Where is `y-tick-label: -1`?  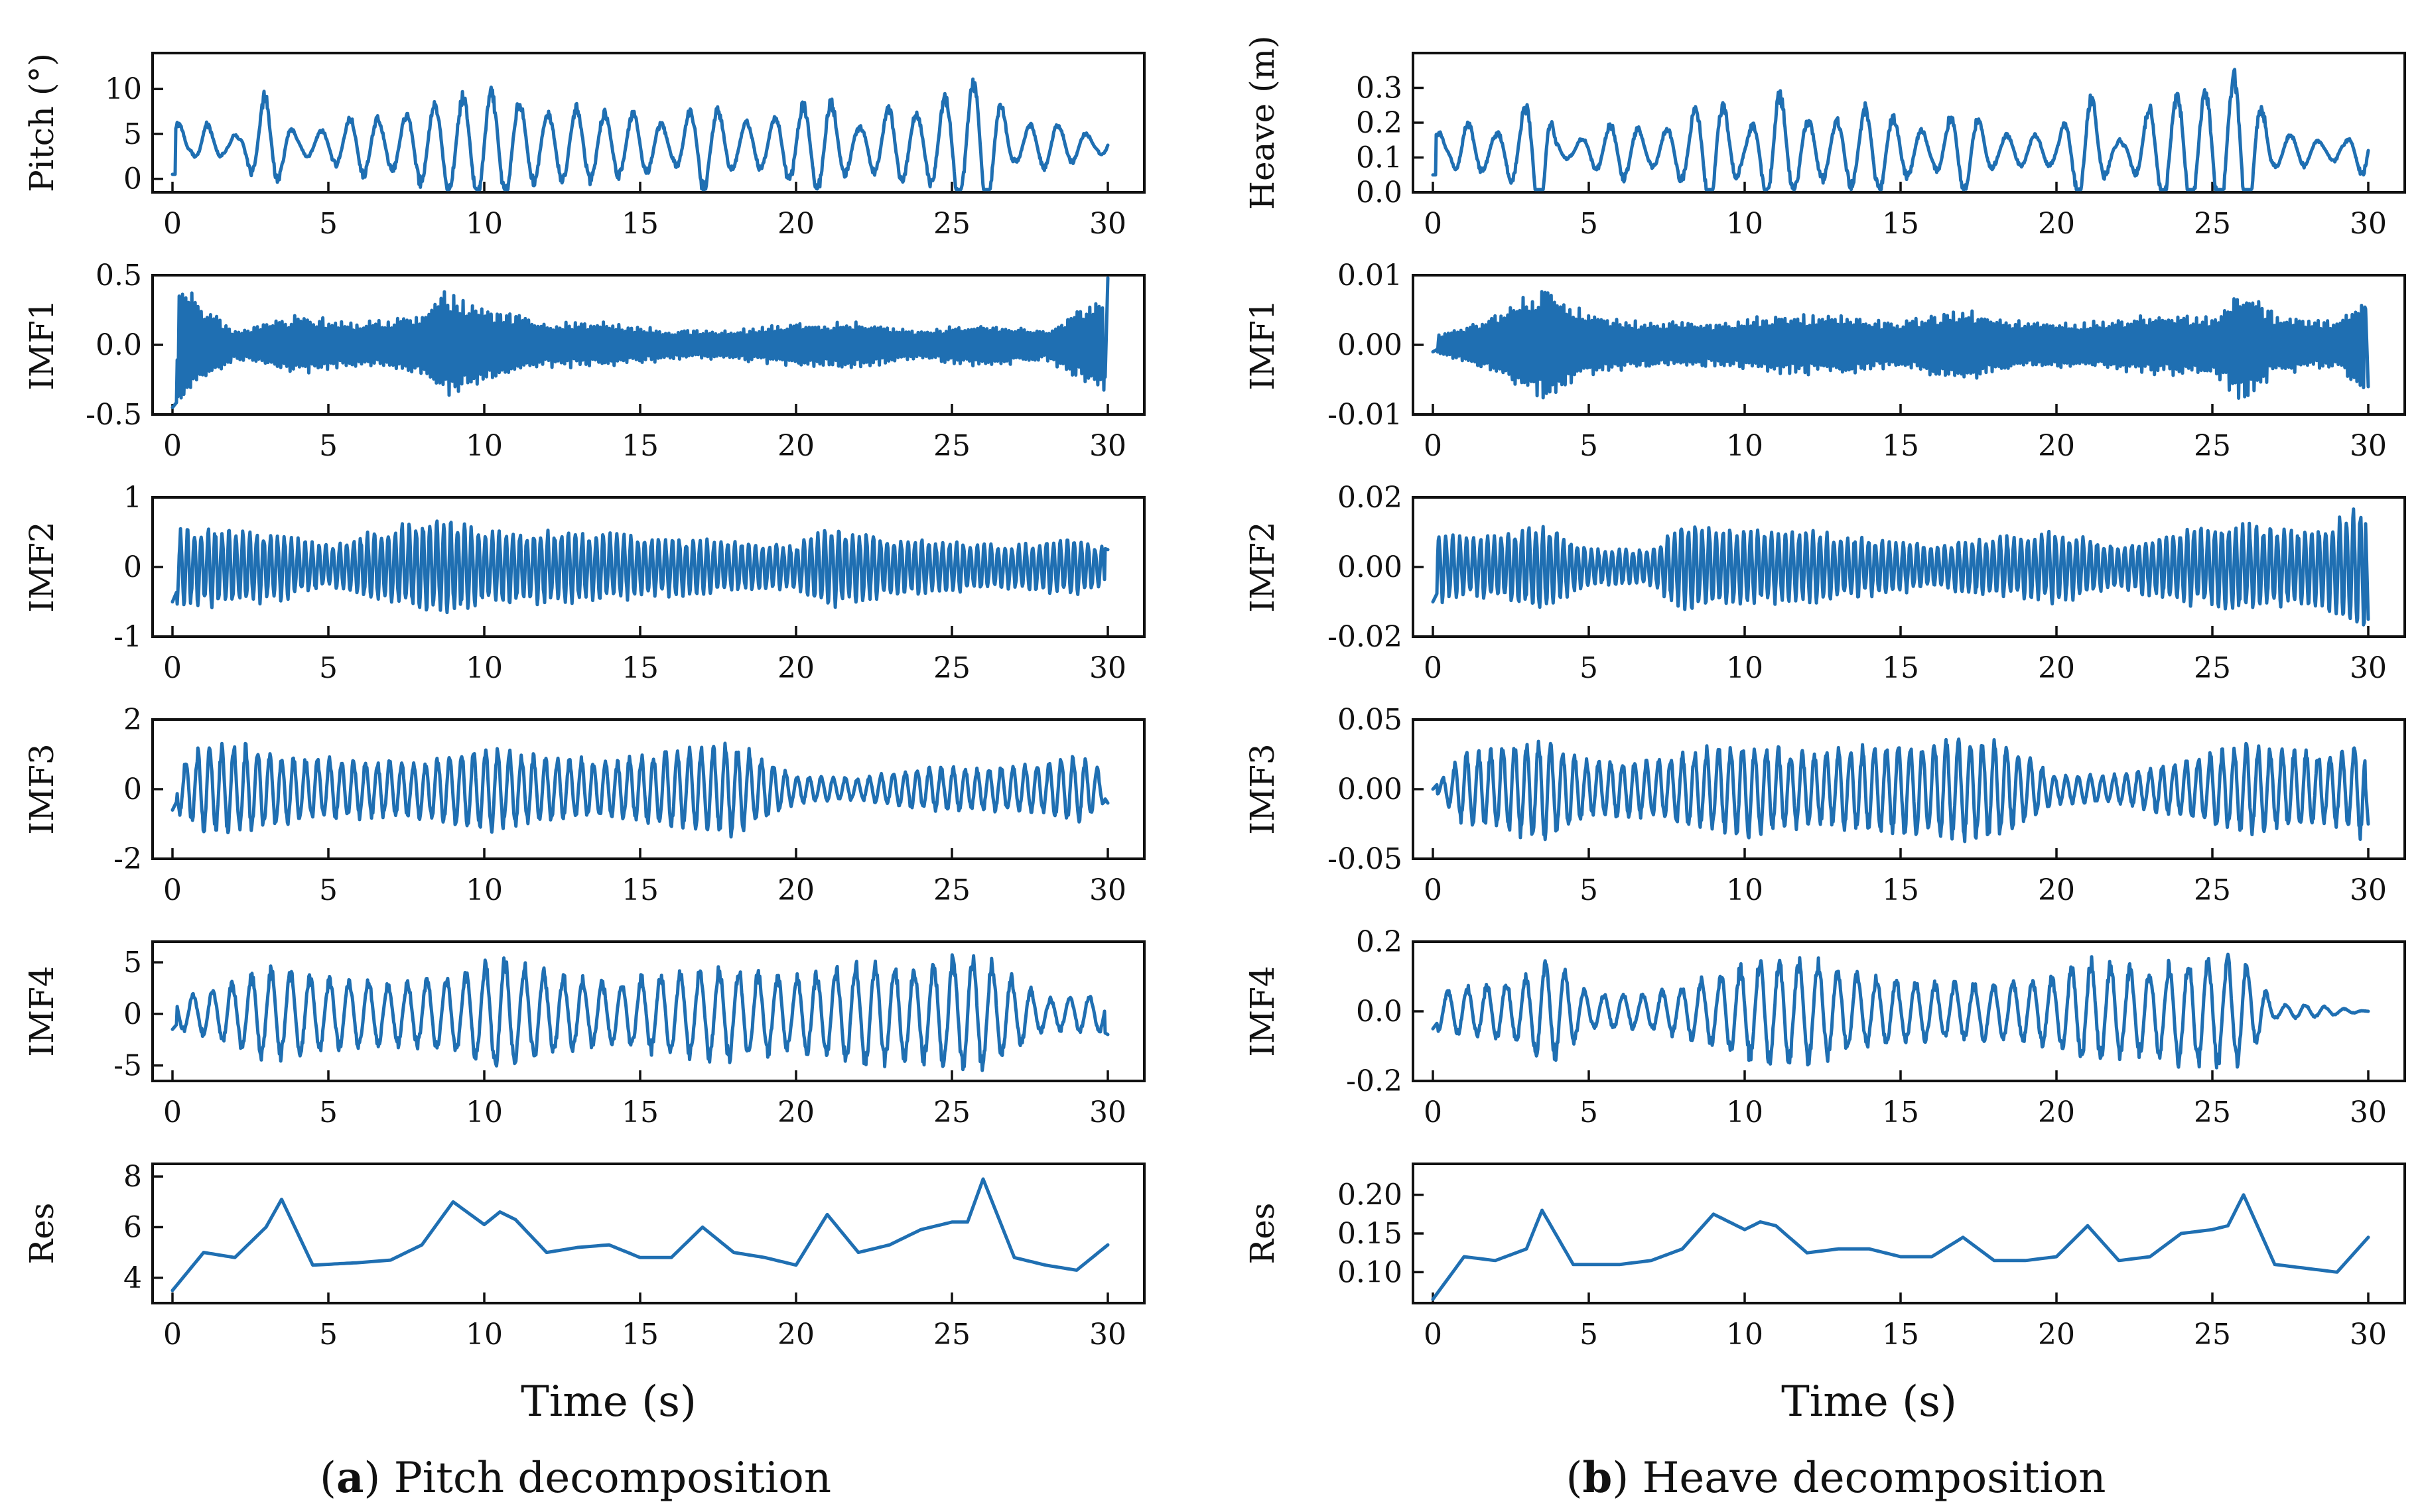
y-tick-label: -1 is located at coordinates (127, 637).